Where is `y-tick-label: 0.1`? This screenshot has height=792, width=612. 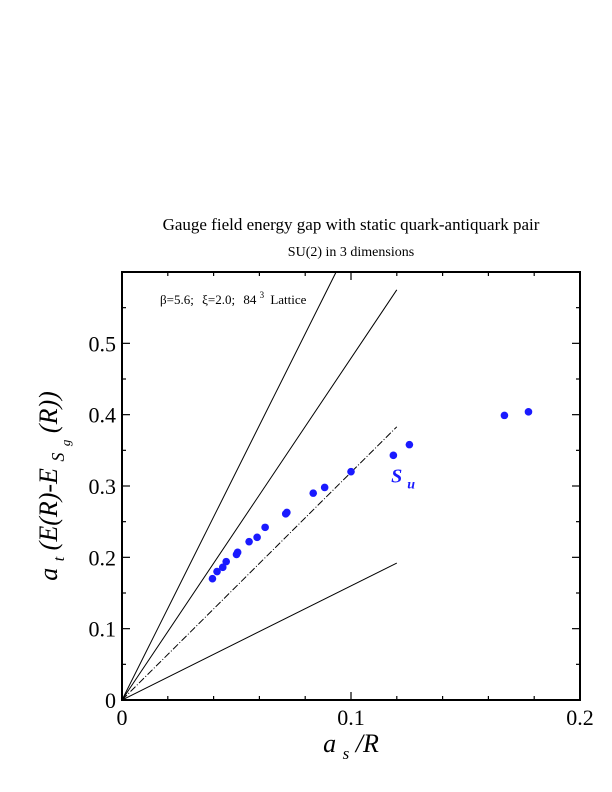
y-tick-label: 0.1 is located at coordinates (103, 629).